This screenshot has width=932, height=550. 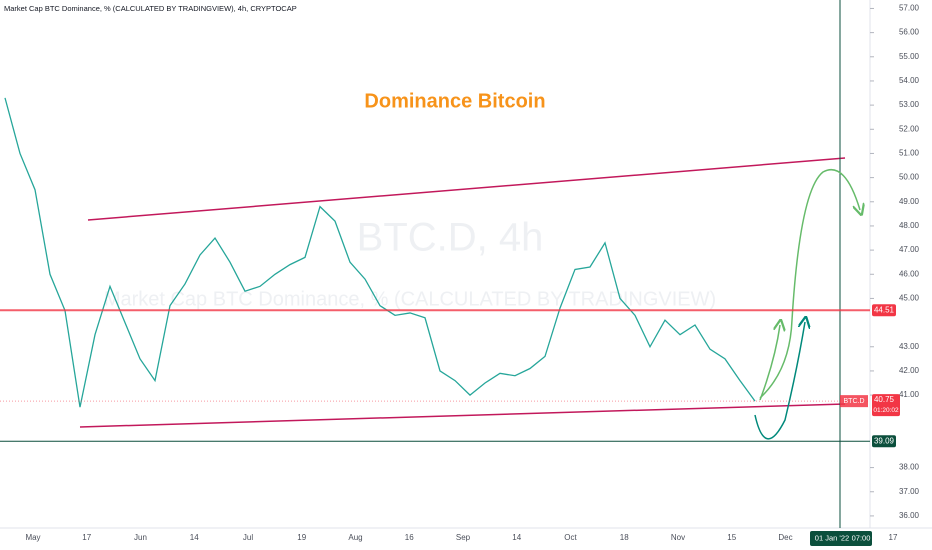 I want to click on level-label: 39.09, so click(x=884, y=440).